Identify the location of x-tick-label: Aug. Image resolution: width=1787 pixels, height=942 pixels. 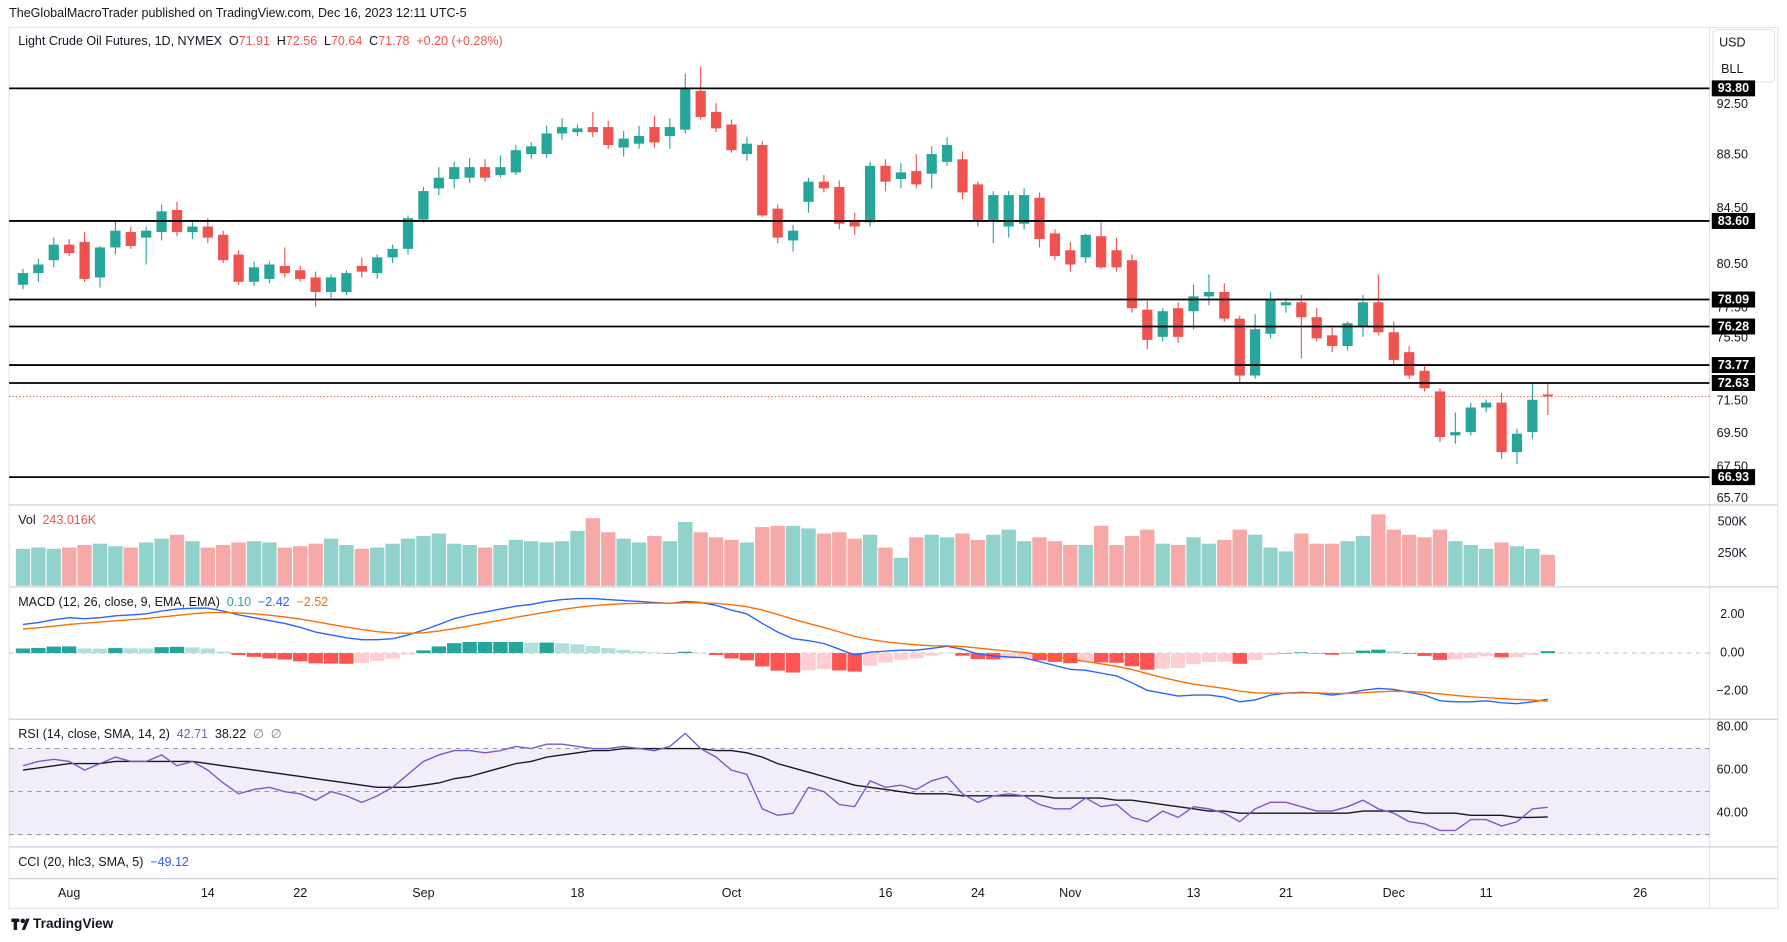
(69, 893).